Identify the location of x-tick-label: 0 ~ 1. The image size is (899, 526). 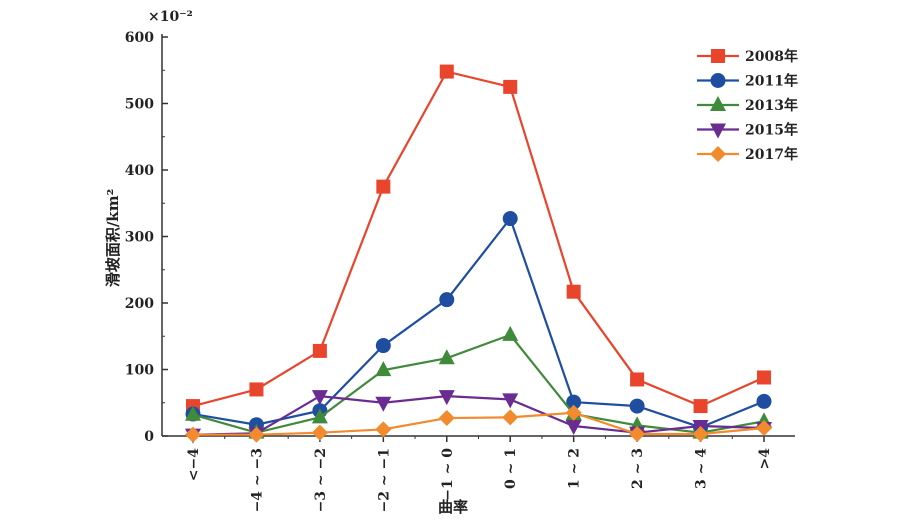
(511, 468).